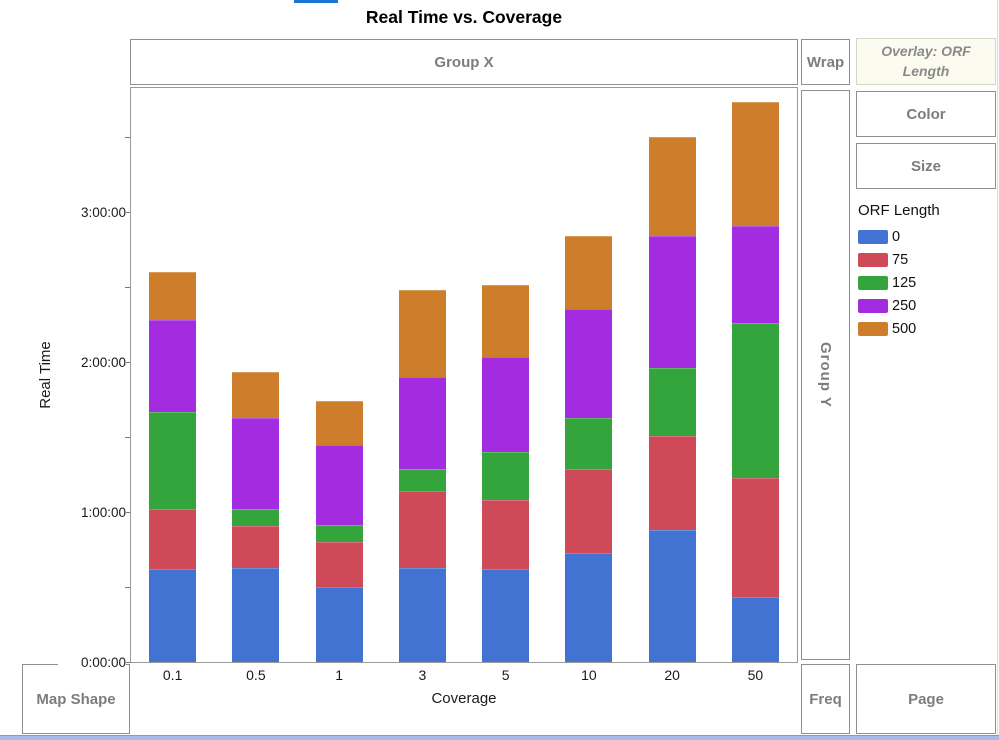 The height and width of the screenshot is (740, 999). I want to click on y-tick-label: 1:00:00, so click(92, 512).